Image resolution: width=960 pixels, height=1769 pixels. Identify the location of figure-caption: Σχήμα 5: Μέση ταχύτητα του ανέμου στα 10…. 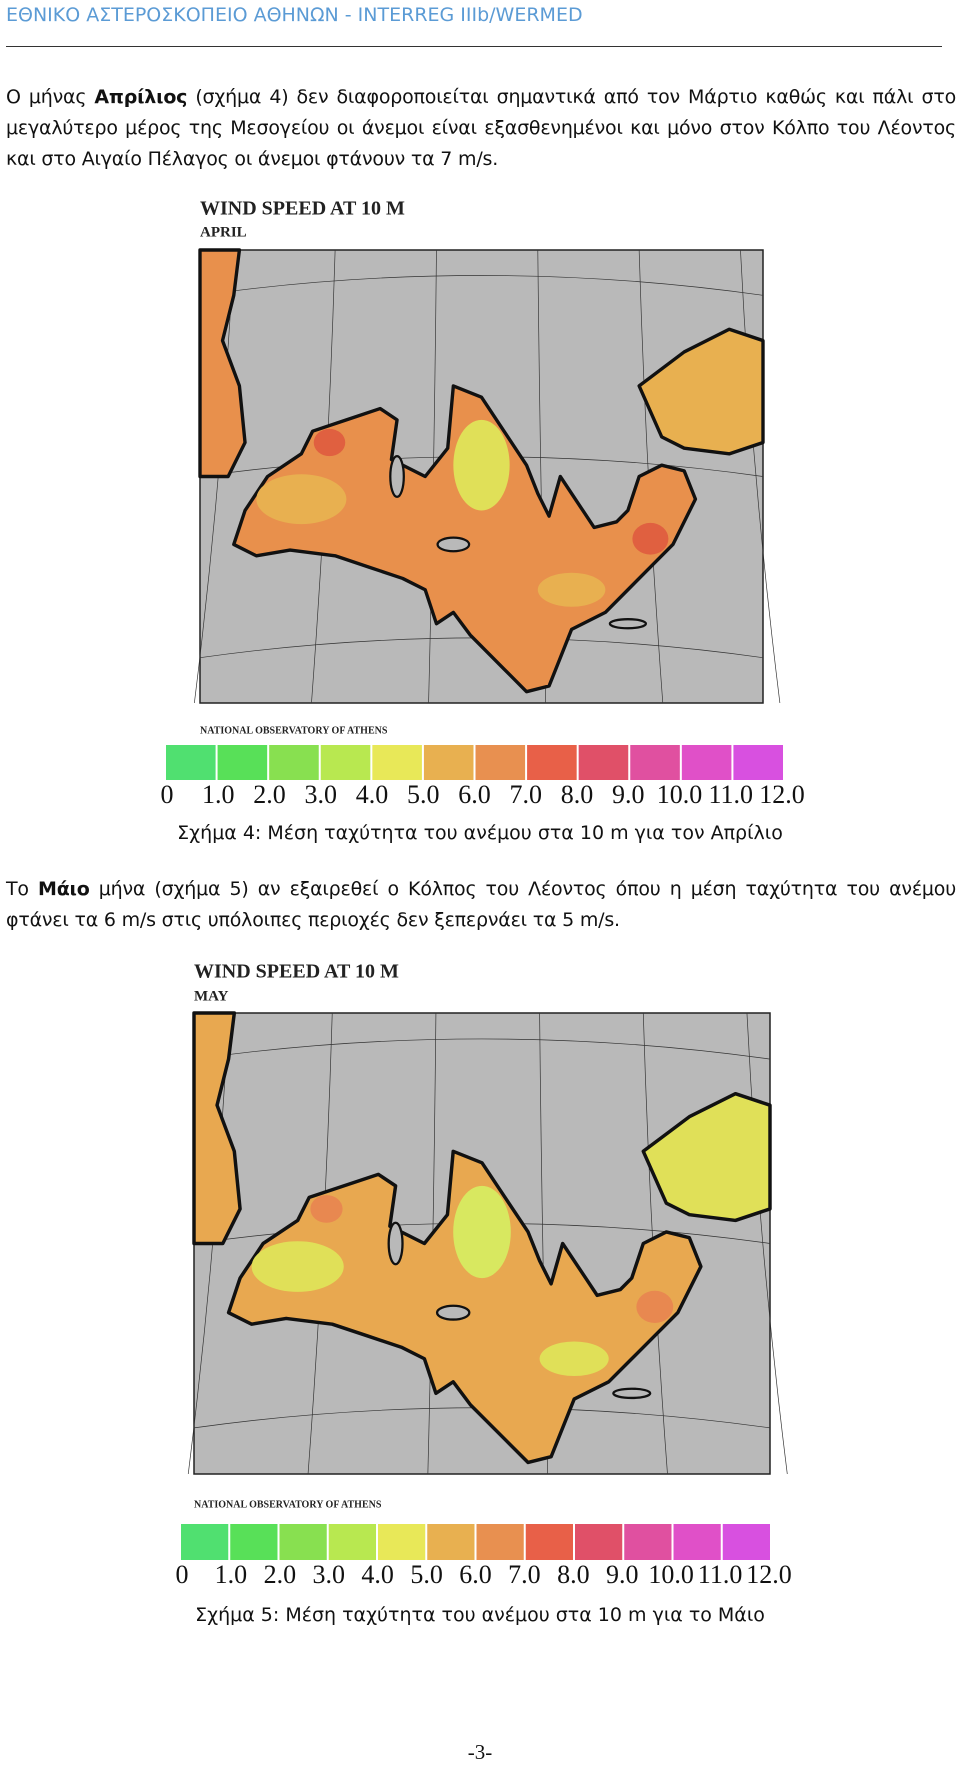
(480, 1615).